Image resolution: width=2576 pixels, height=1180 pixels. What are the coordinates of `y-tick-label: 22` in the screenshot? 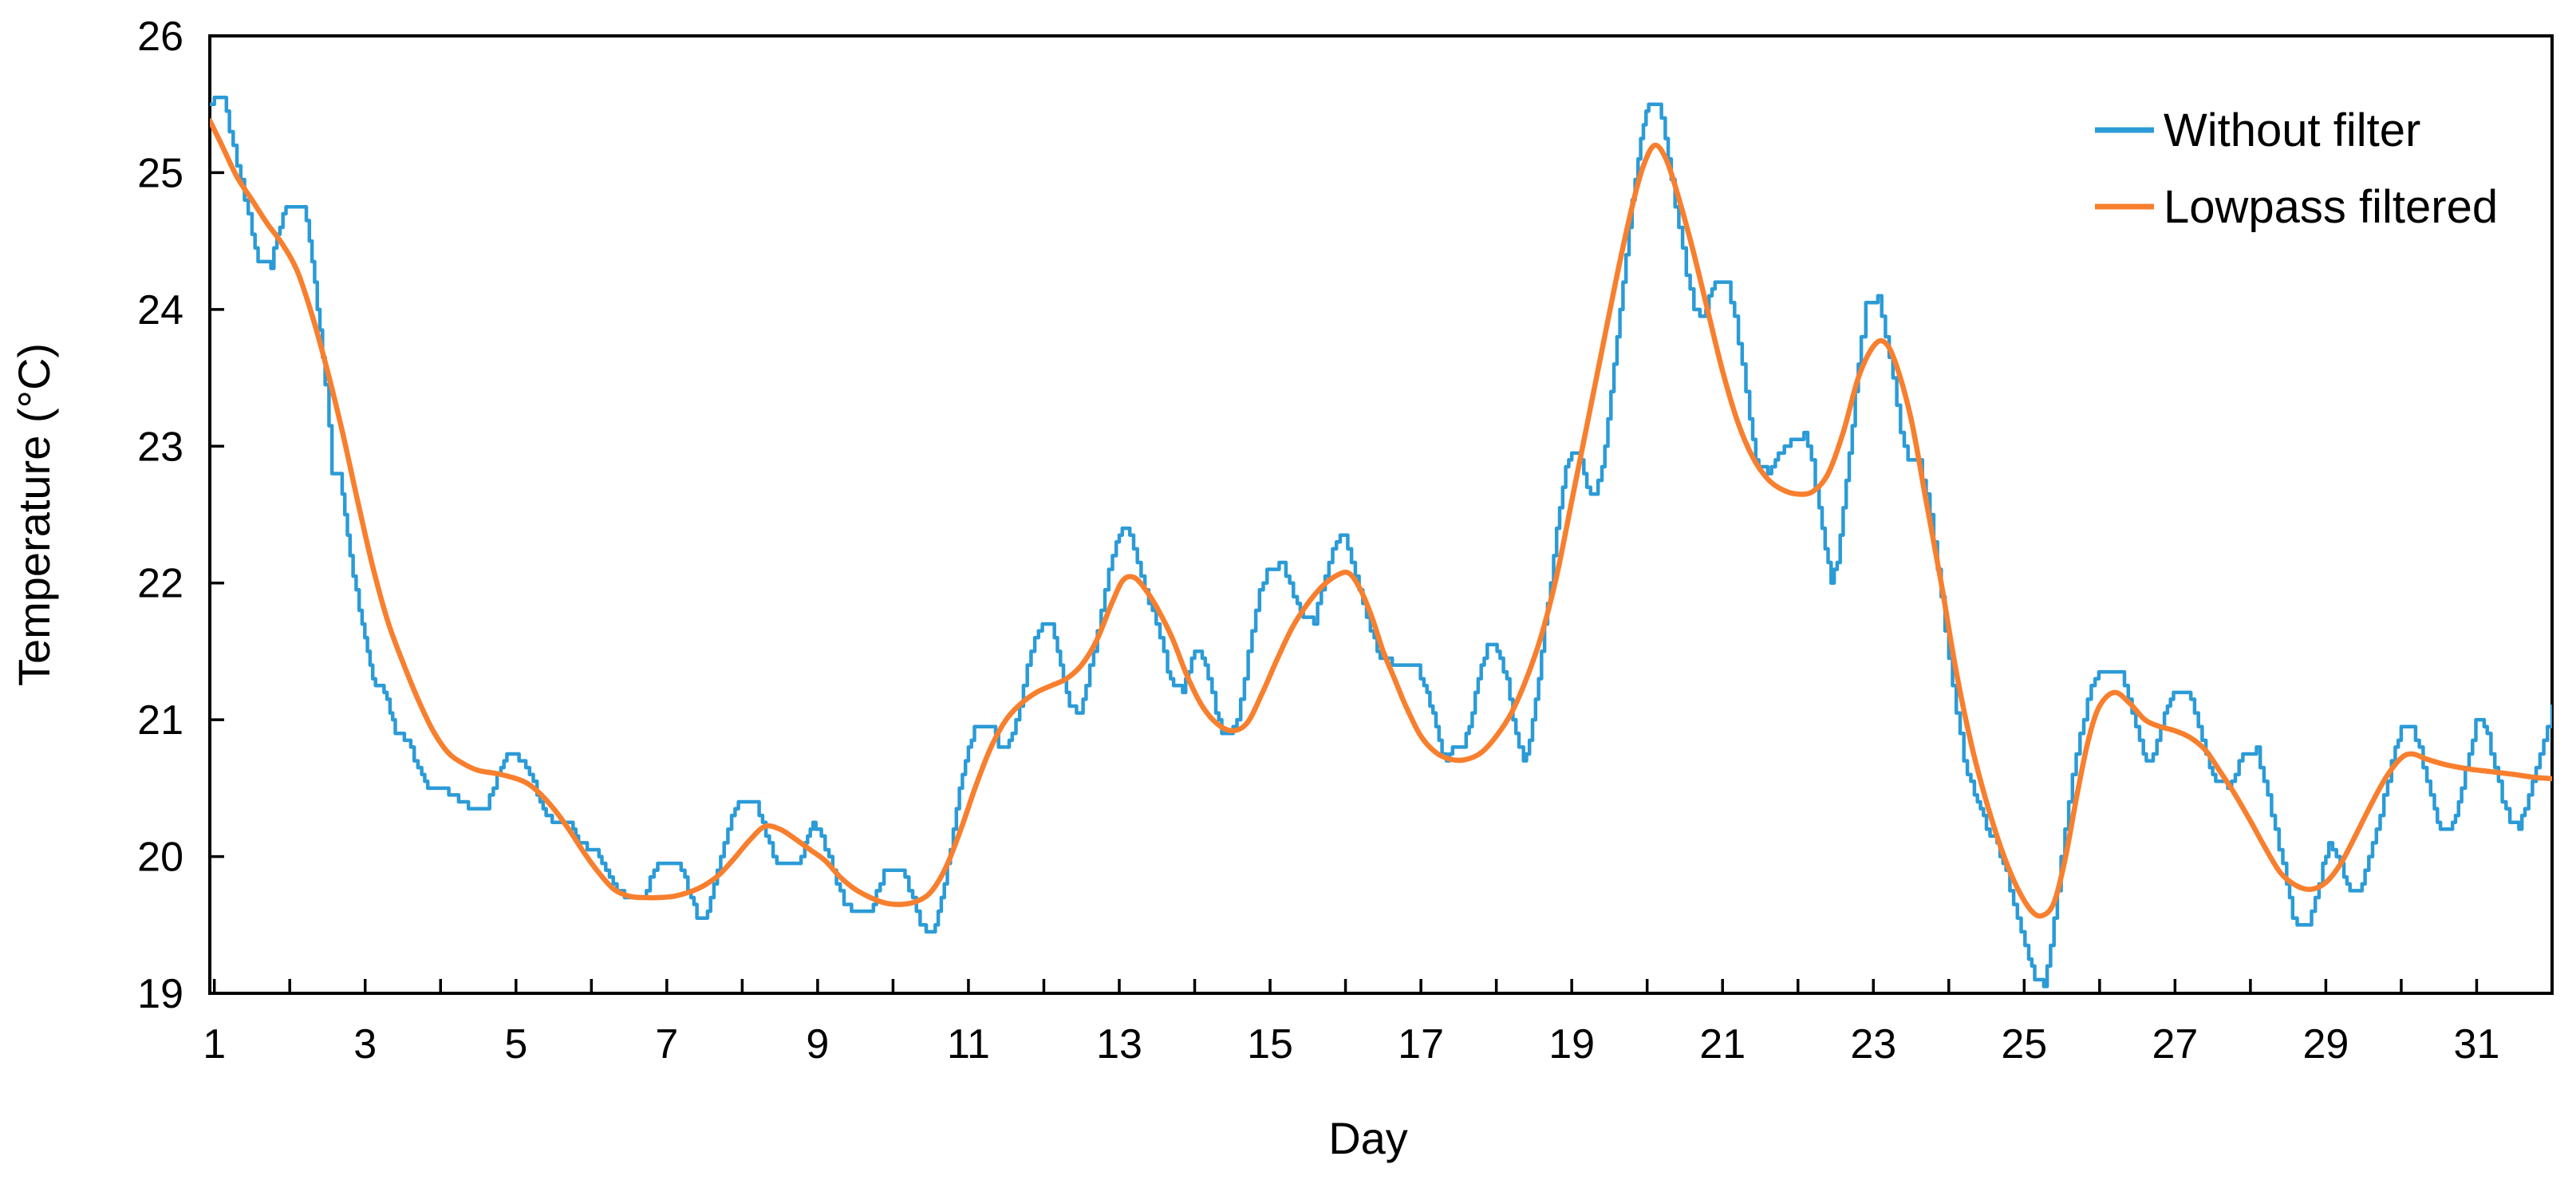 It's located at (160, 584).